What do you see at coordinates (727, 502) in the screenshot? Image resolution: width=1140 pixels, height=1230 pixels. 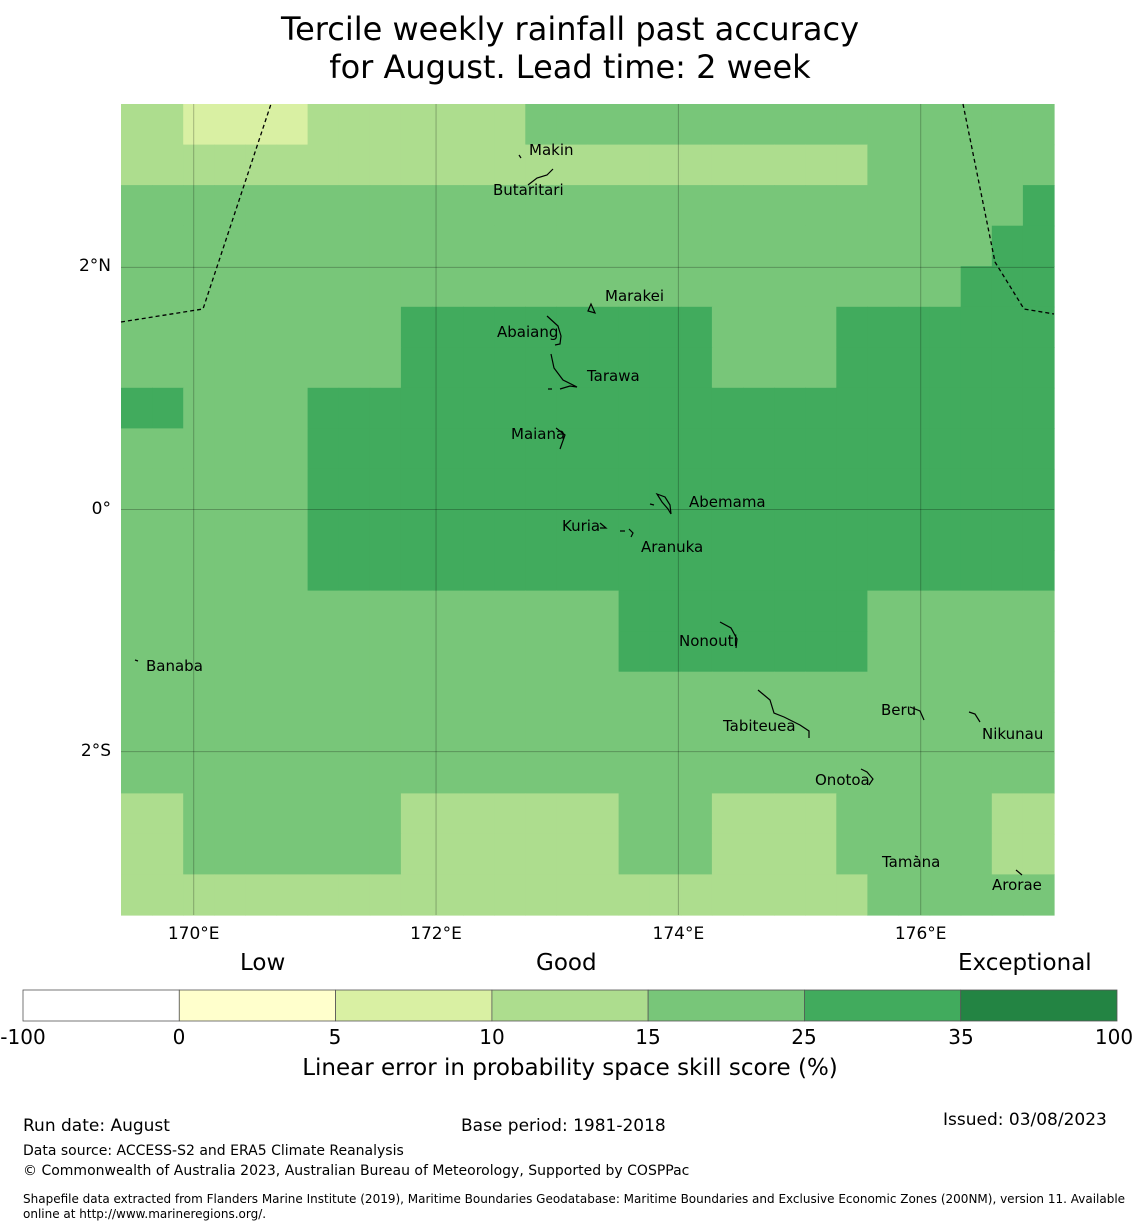 I see `place-label-abemama: Abemama` at bounding box center [727, 502].